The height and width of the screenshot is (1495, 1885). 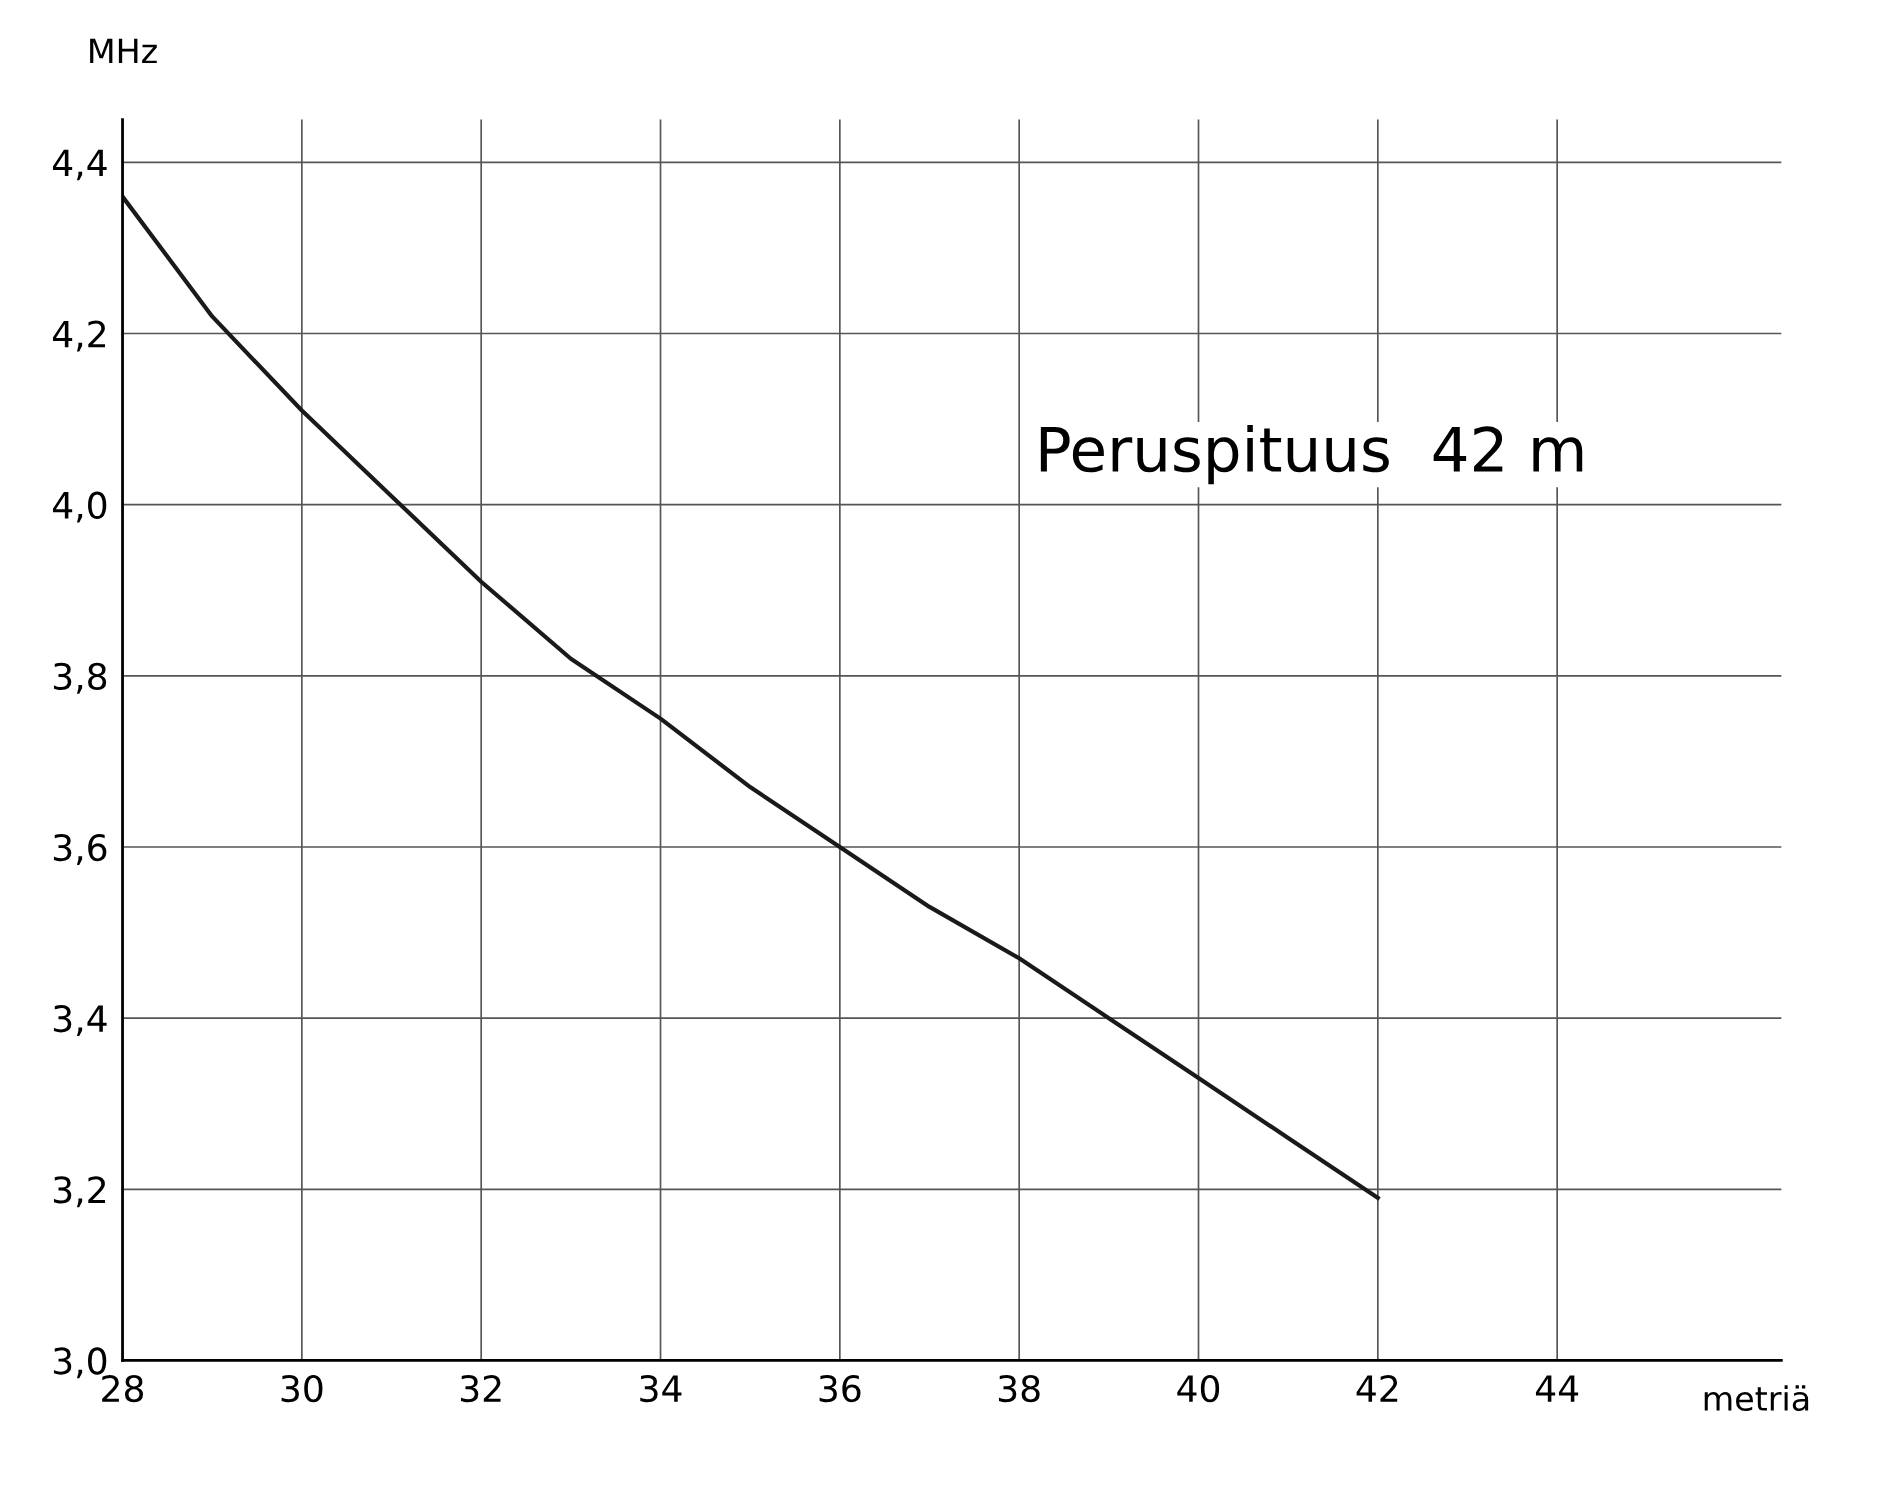 What do you see at coordinates (79, 165) in the screenshot?
I see `y-tick-label: 4,4` at bounding box center [79, 165].